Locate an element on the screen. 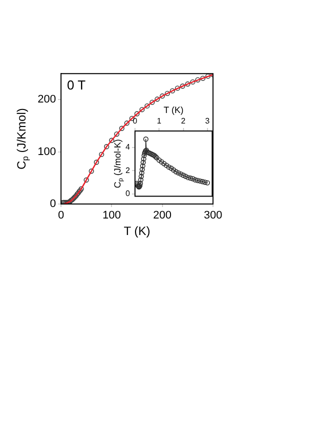  y-tick-label: 4 is located at coordinates (128, 147).